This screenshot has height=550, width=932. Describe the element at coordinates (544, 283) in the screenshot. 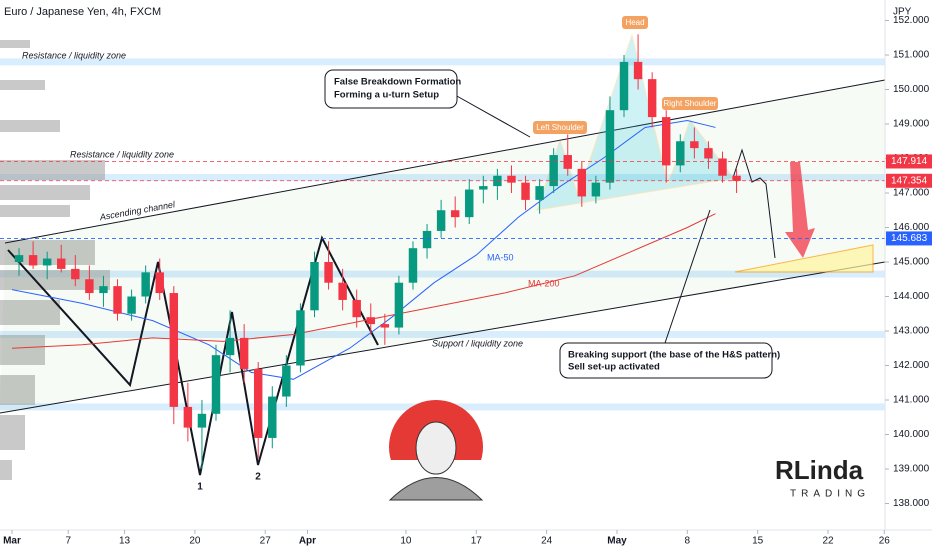

I see `ma-label: MA-200` at that location.